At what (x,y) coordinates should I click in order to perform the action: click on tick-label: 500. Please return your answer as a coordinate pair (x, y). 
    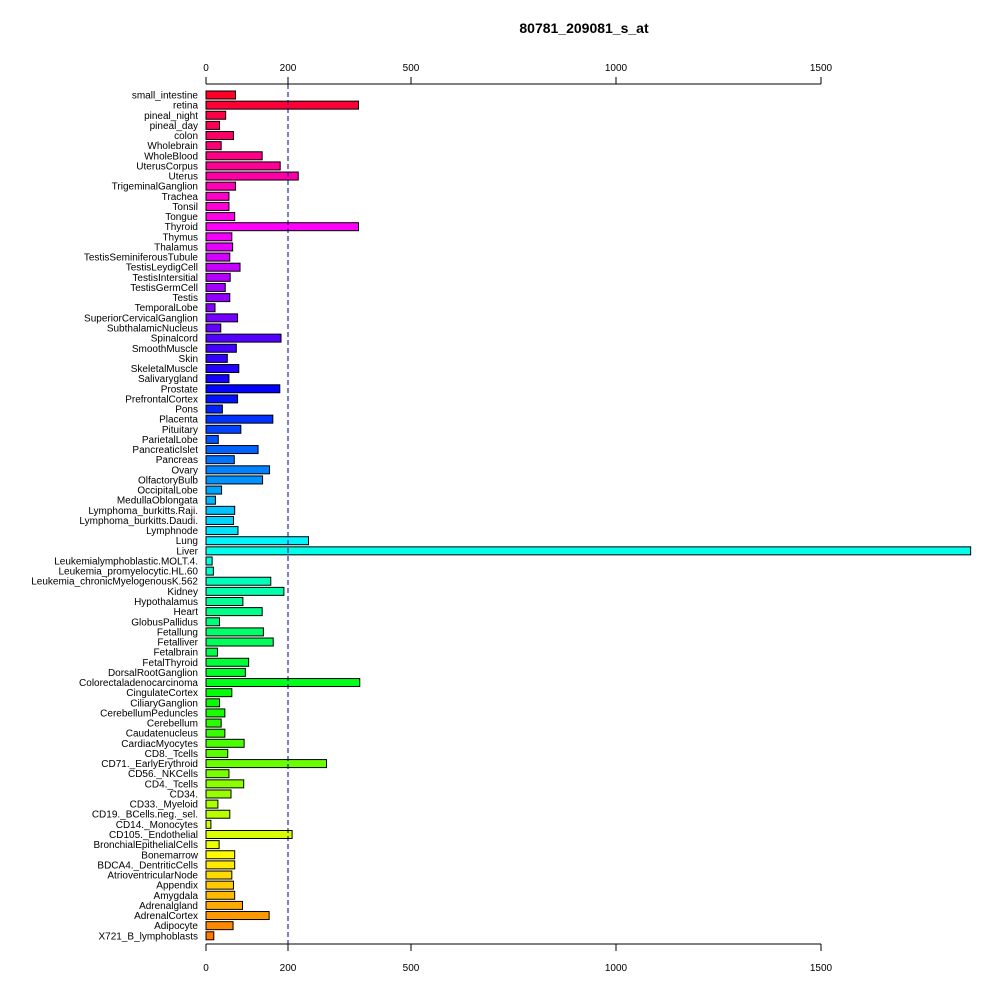
    Looking at the image, I should click on (411, 968).